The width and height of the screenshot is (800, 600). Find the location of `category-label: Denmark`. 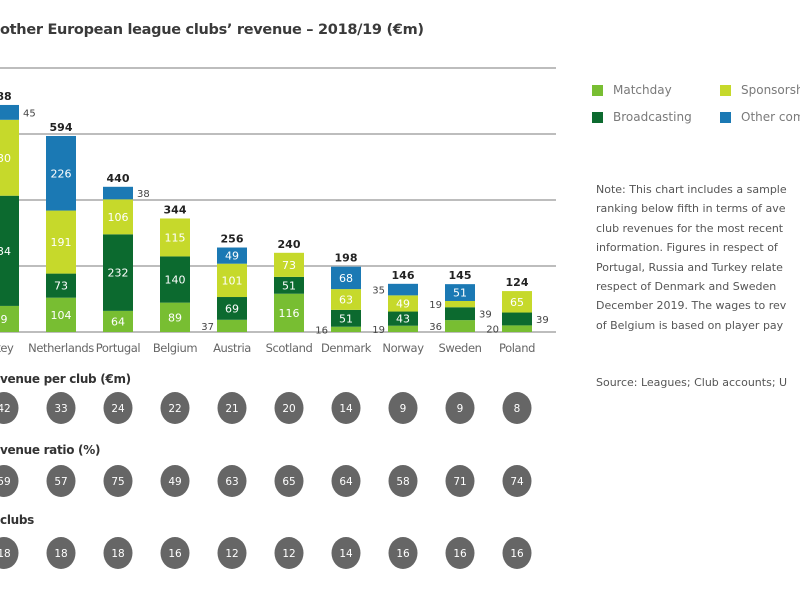

category-label: Denmark is located at coordinates (346, 348).